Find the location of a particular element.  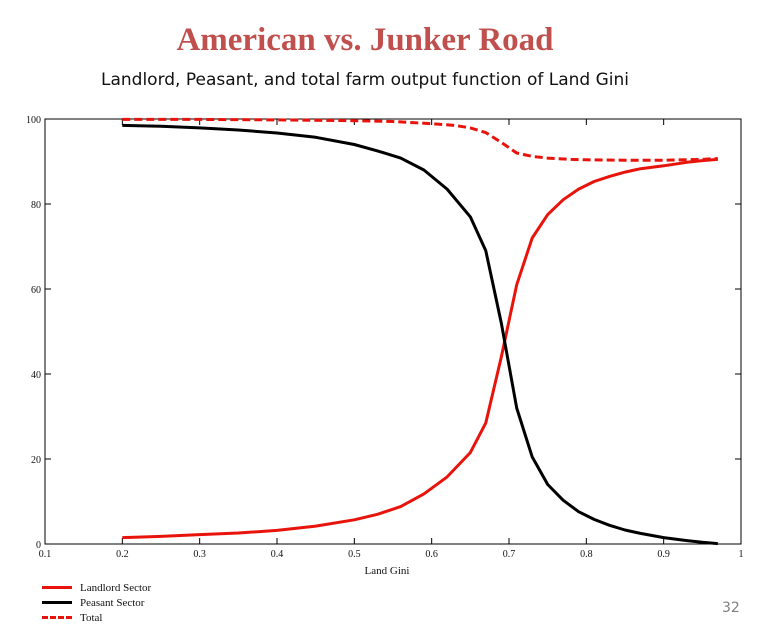

x-tick-label: 1 is located at coordinates (741, 554).